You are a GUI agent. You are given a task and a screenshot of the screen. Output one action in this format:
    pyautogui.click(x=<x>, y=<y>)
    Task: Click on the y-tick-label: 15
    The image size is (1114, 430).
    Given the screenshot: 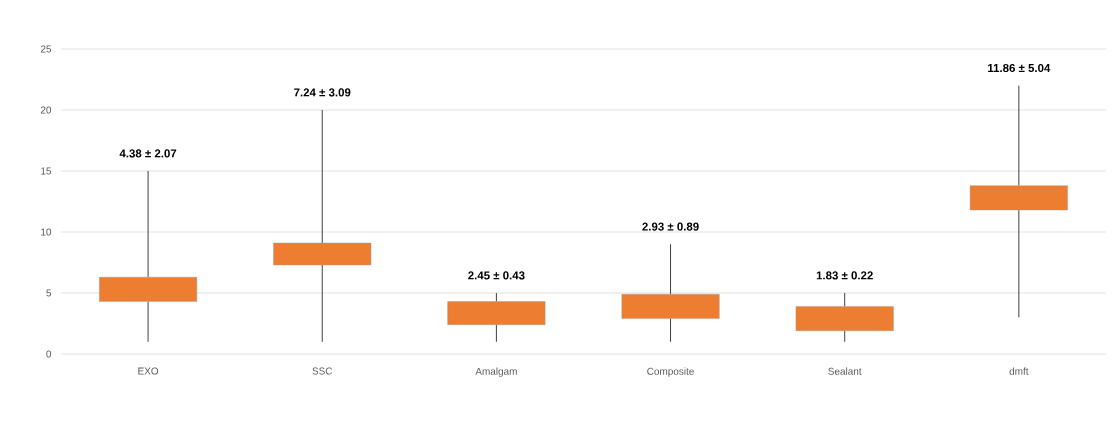 What is the action you would take?
    pyautogui.click(x=46, y=171)
    